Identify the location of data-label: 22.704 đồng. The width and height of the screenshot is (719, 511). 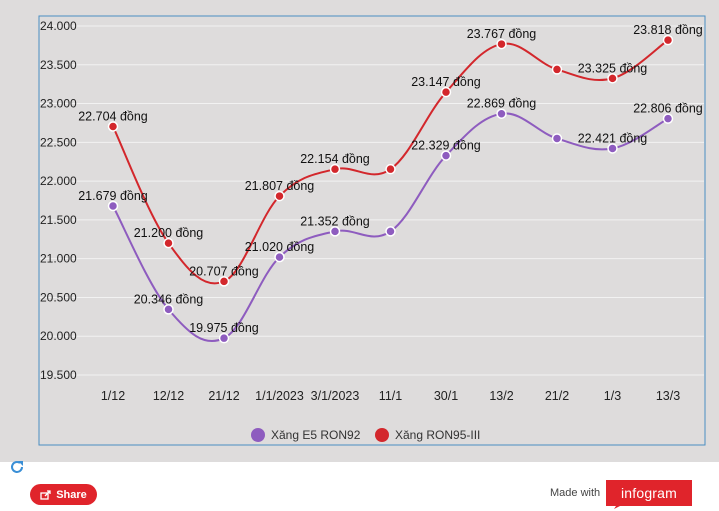
(113, 117).